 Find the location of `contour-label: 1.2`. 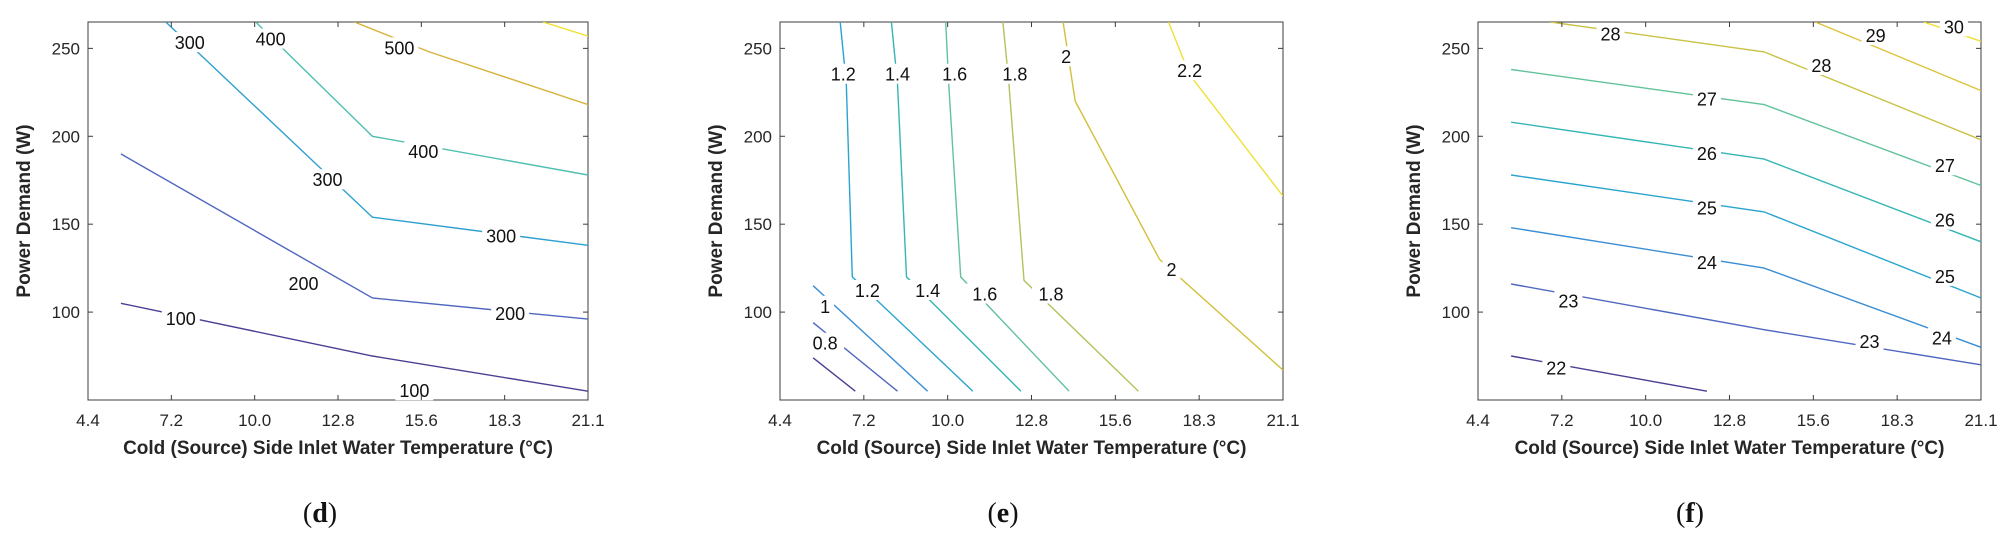

contour-label: 1.2 is located at coordinates (843, 75).